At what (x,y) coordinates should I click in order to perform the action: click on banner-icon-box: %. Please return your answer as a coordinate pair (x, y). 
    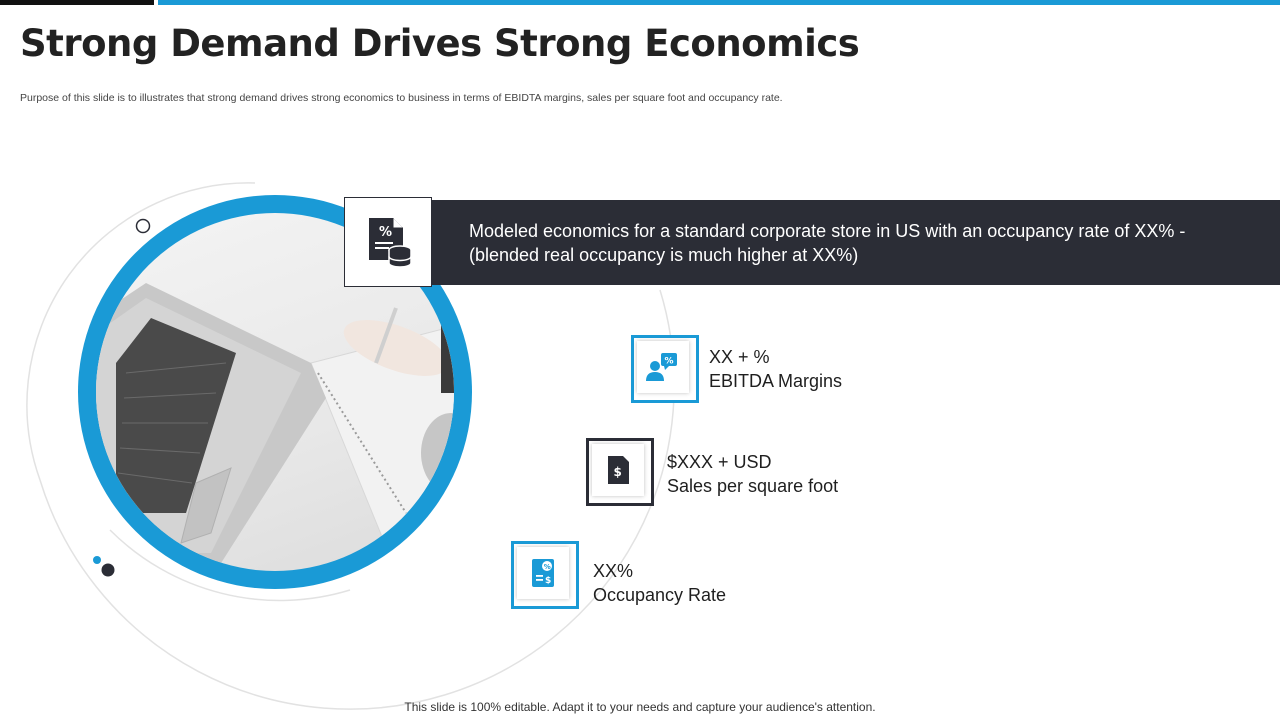
    Looking at the image, I should click on (388, 242).